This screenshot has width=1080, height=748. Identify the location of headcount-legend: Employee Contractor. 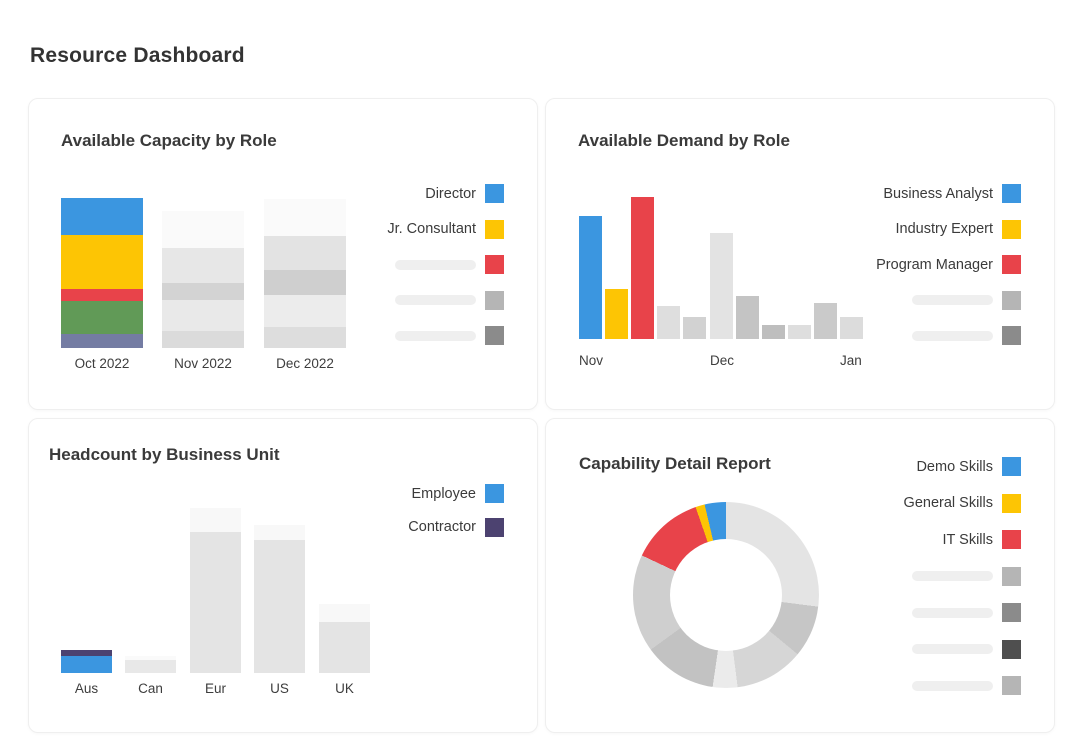
(456, 517).